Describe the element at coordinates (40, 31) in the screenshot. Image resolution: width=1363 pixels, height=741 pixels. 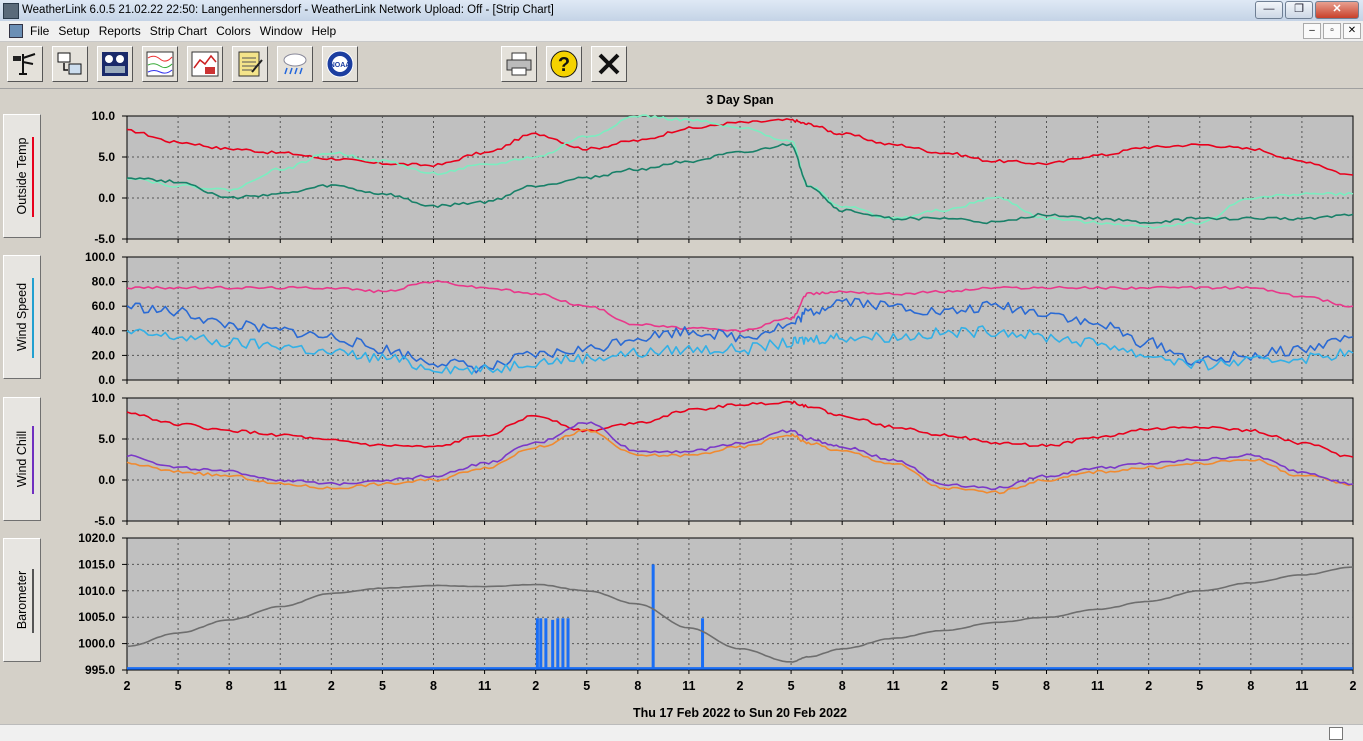
I see `menu-file: File` at that location.